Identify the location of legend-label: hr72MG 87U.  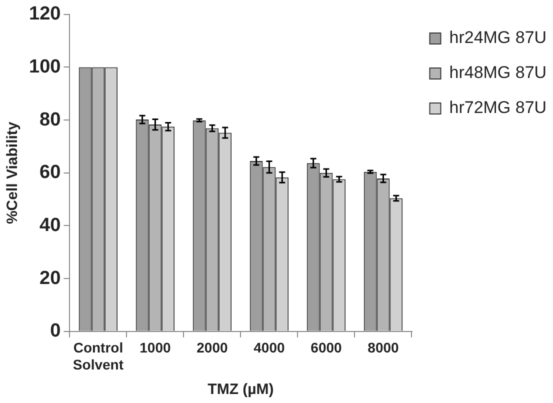
(498, 108).